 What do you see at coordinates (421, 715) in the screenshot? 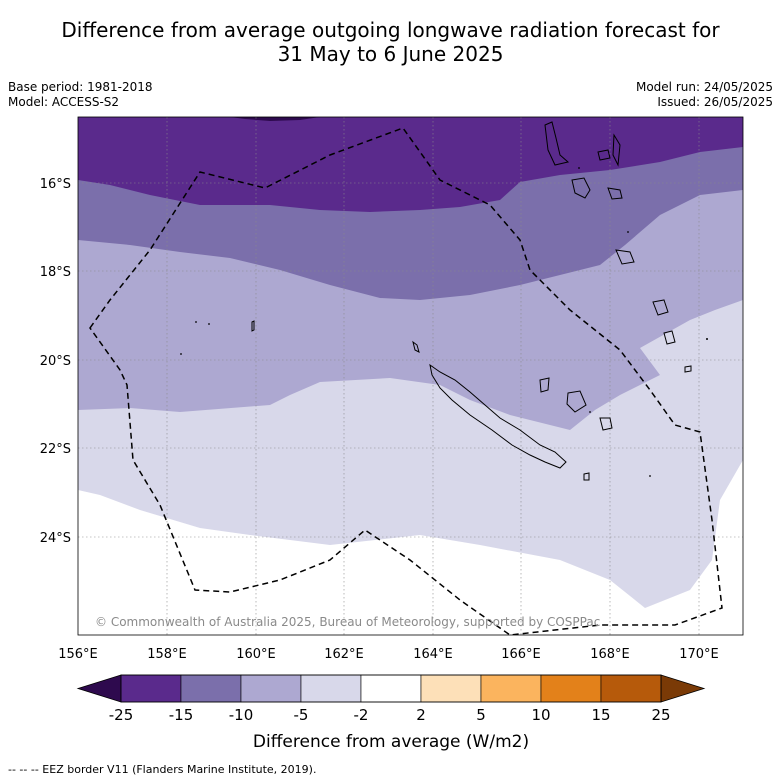
I see `cb-tick-5: 2` at bounding box center [421, 715].